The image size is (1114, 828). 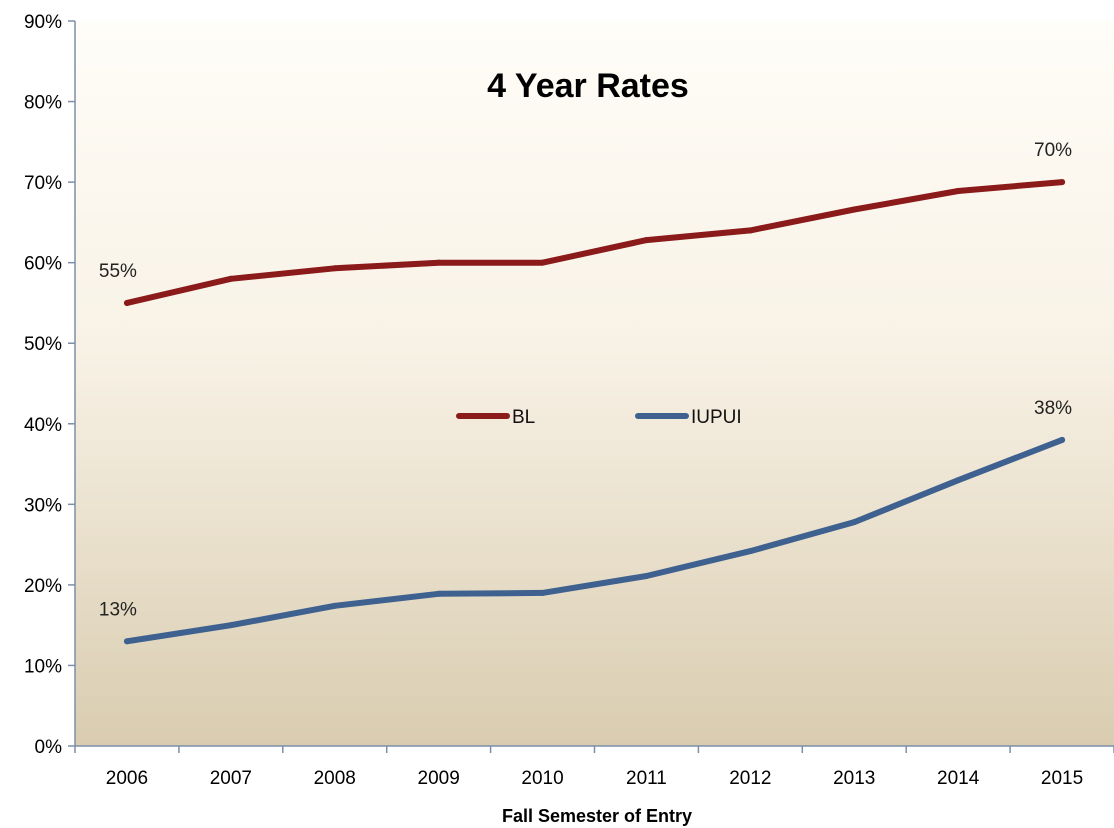 I want to click on x-tick-label: 2009, so click(x=439, y=778).